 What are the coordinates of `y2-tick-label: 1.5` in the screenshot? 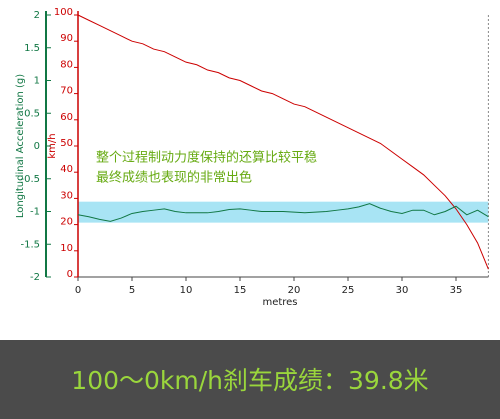 It's located at (32, 48).